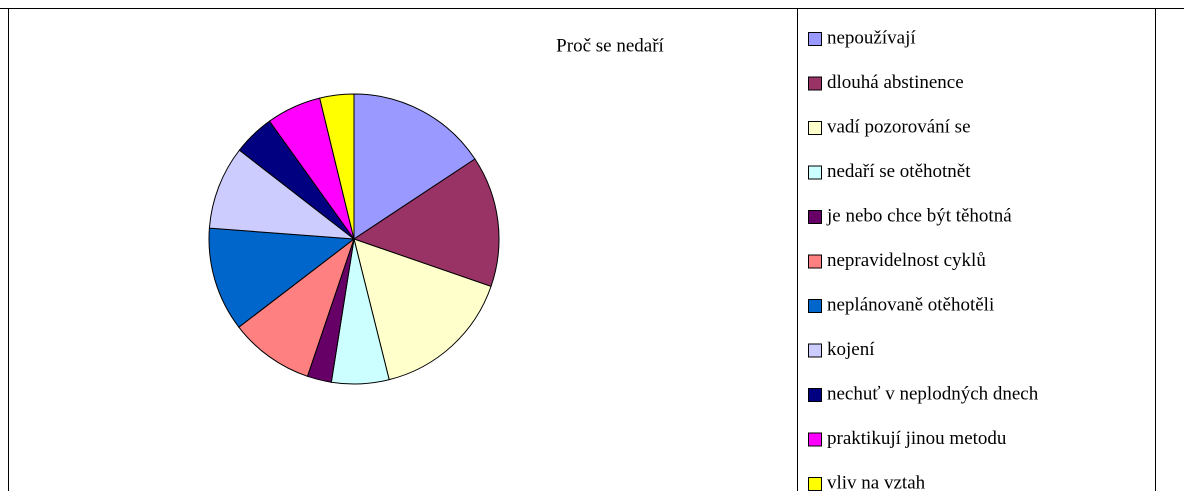 Image resolution: width=1184 pixels, height=491 pixels. What do you see at coordinates (876, 481) in the screenshot?
I see `legend-label: vliv na vztah` at bounding box center [876, 481].